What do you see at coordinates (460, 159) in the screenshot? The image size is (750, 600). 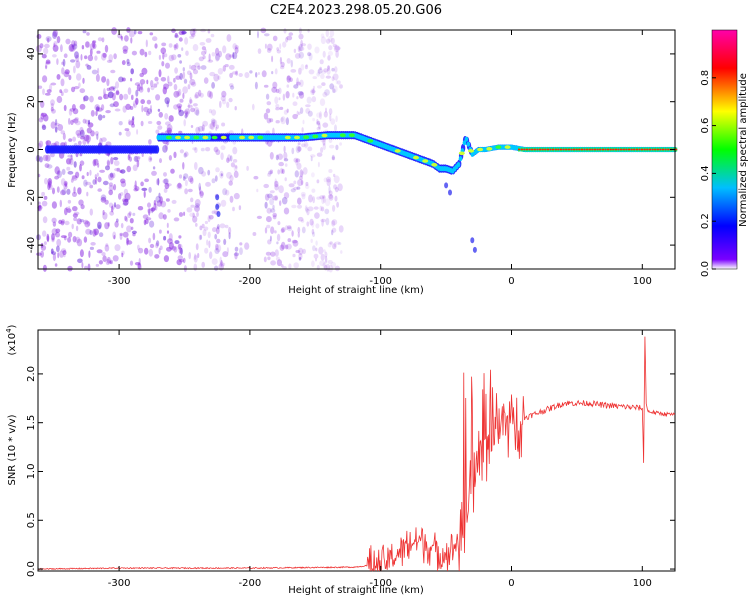 I see `spectrogram-ridge-core` at bounding box center [460, 159].